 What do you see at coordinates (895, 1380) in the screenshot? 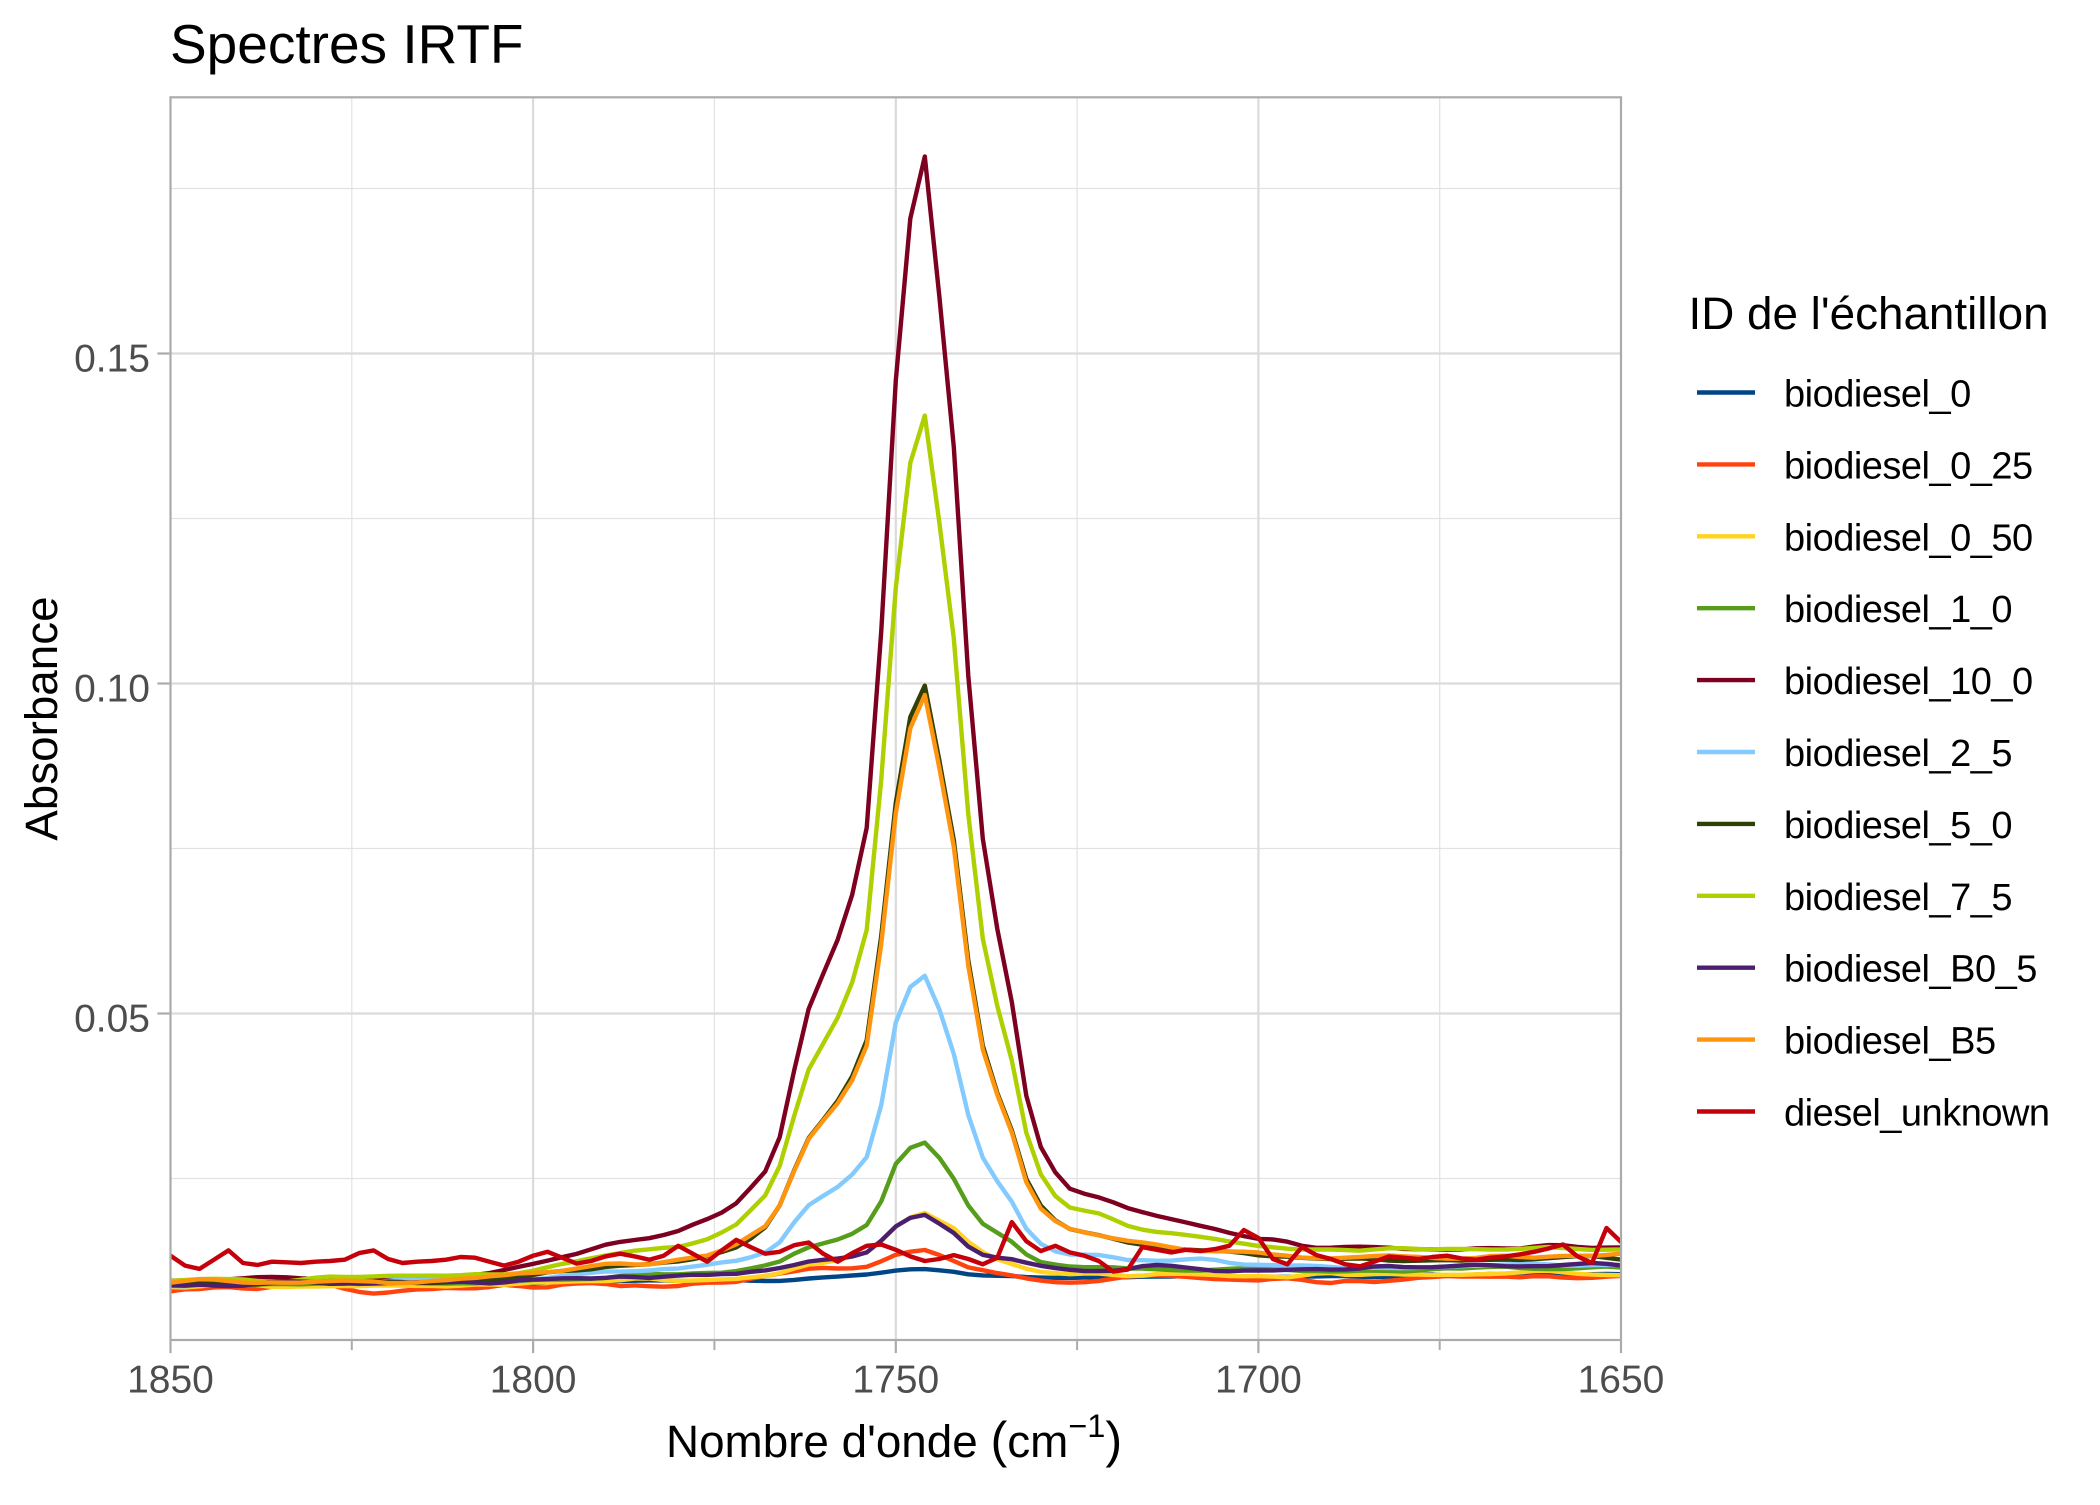
I see `svg-text: 1750` at bounding box center [895, 1380].